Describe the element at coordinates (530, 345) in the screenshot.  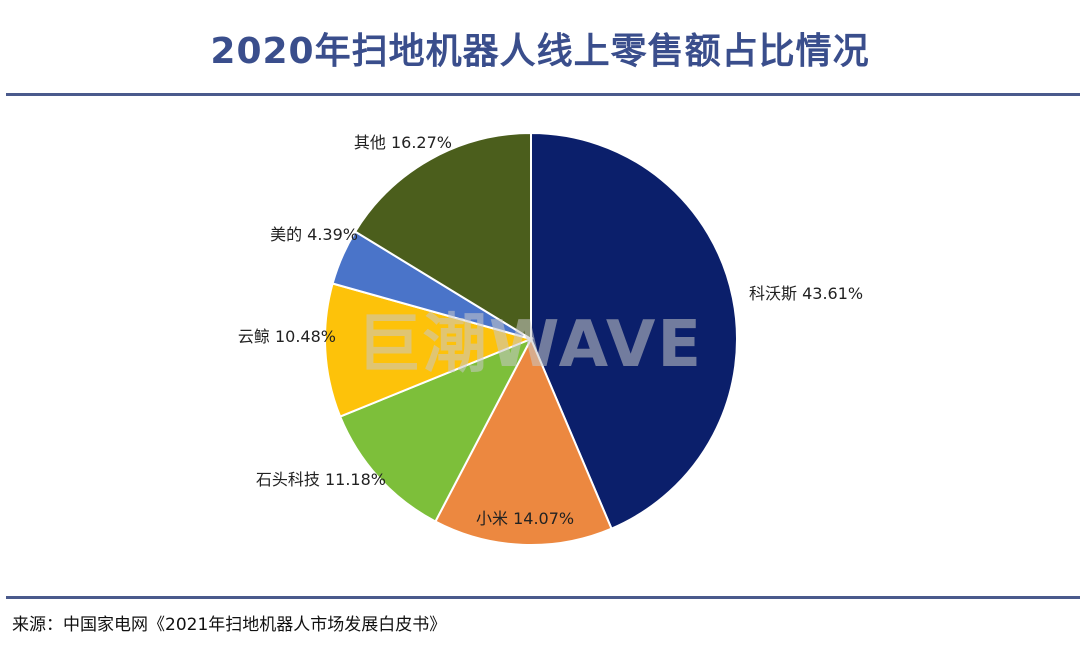
I see `watermark: 巨潮WAVE` at that location.